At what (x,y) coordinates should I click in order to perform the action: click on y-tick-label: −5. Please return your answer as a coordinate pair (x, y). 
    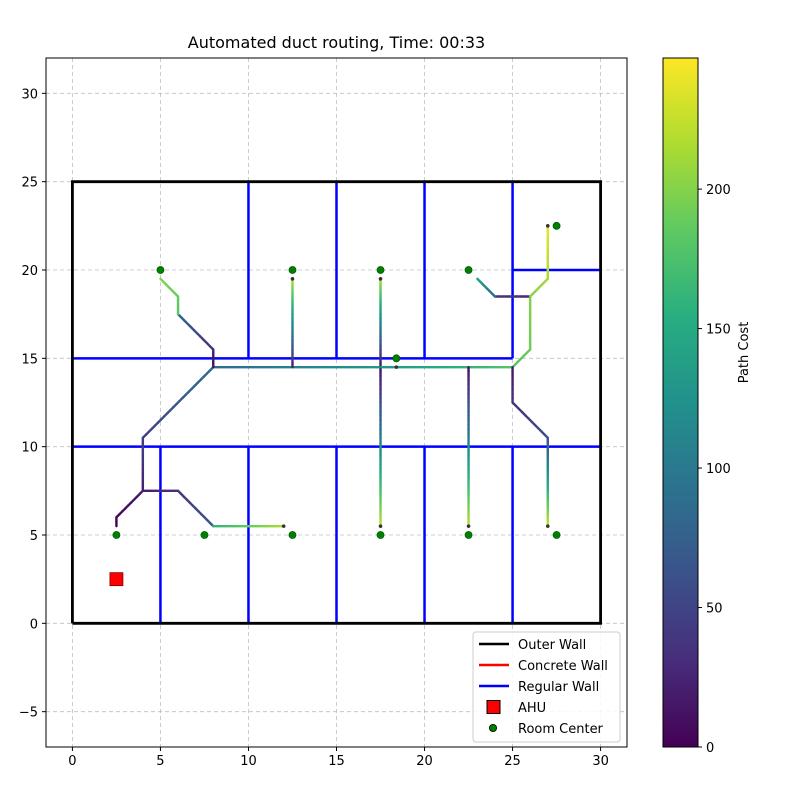
    Looking at the image, I should click on (28, 713).